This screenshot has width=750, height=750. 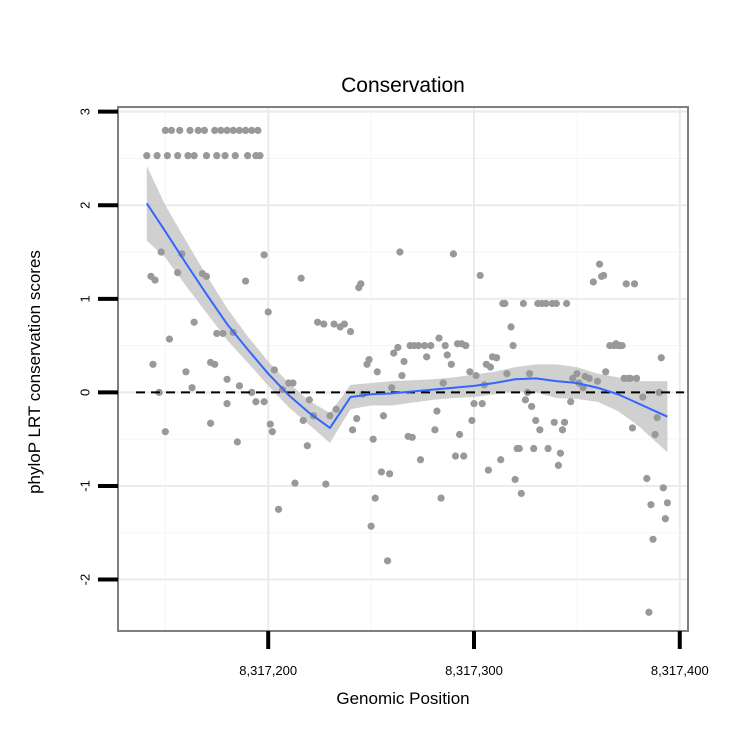 What do you see at coordinates (84, 205) in the screenshot?
I see `y-tick-label: 2` at bounding box center [84, 205].